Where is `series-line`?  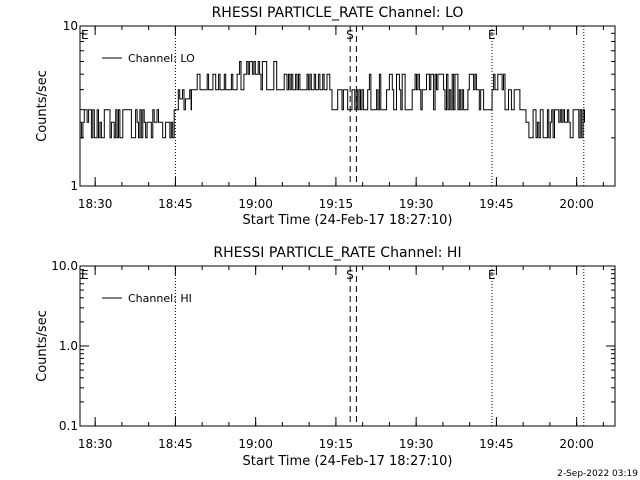 series-line is located at coordinates (332, 100).